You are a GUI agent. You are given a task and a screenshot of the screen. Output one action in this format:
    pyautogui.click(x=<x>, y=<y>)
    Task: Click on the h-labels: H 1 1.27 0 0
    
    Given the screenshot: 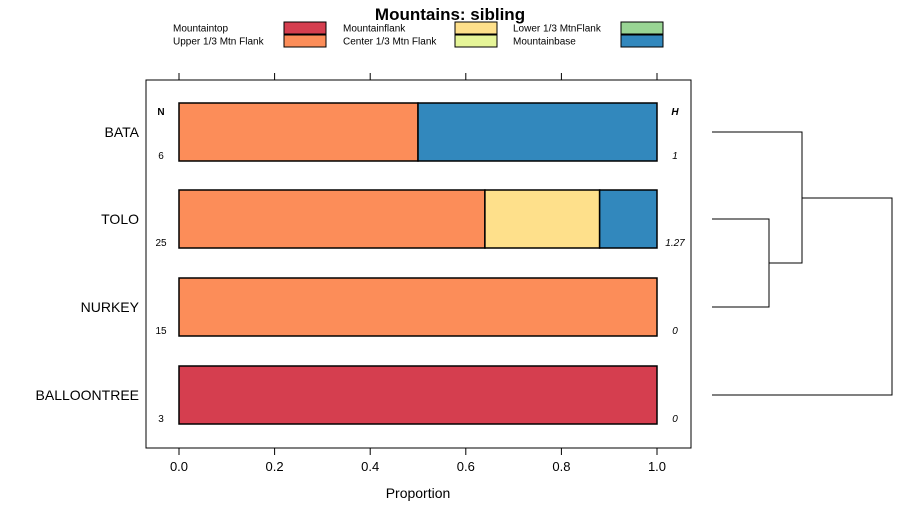 What is the action you would take?
    pyautogui.click(x=675, y=266)
    